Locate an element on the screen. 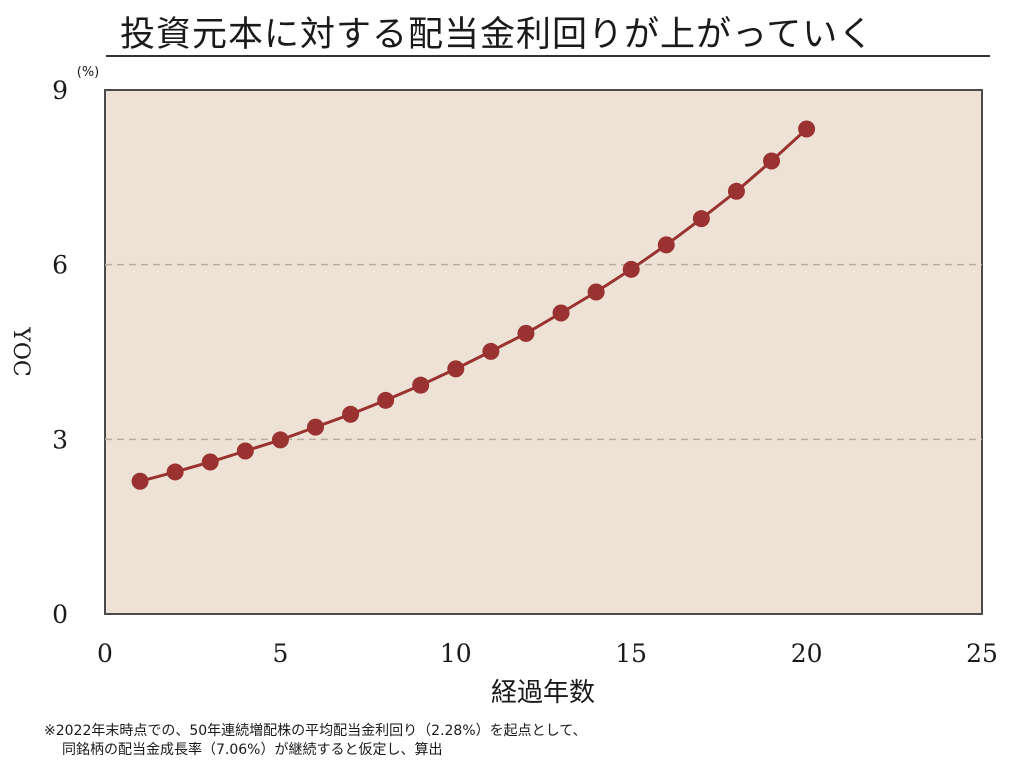 This screenshot has height=766, width=1024. y-axis-label: YOC is located at coordinates (20, 351).